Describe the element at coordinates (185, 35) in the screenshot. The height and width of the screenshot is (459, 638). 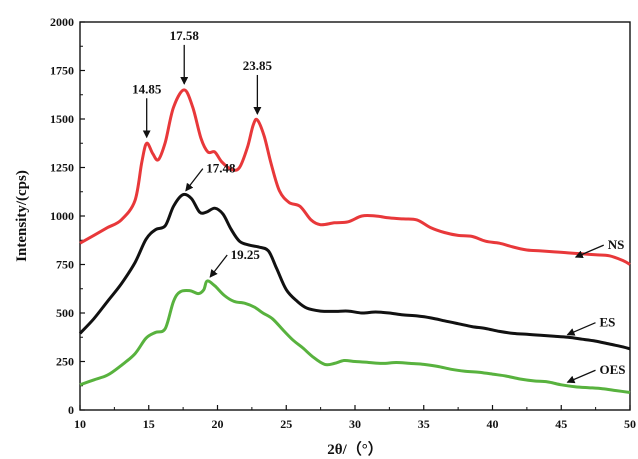
I see `peak-label: 17.58` at that location.